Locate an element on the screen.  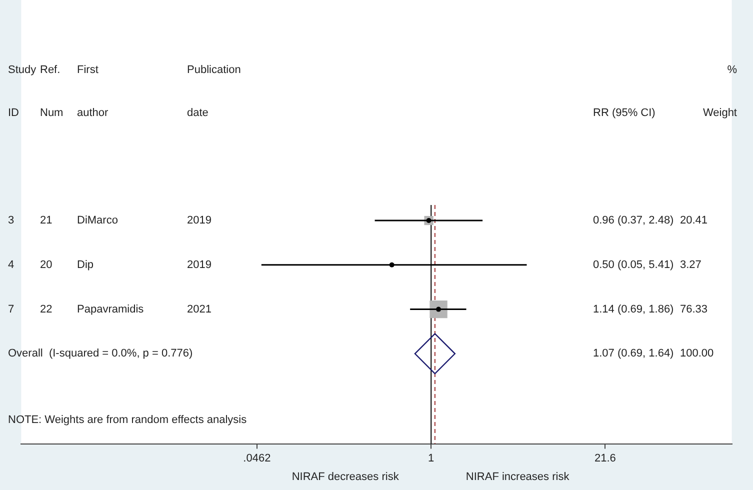
text: 3 is located at coordinates (11, 220).